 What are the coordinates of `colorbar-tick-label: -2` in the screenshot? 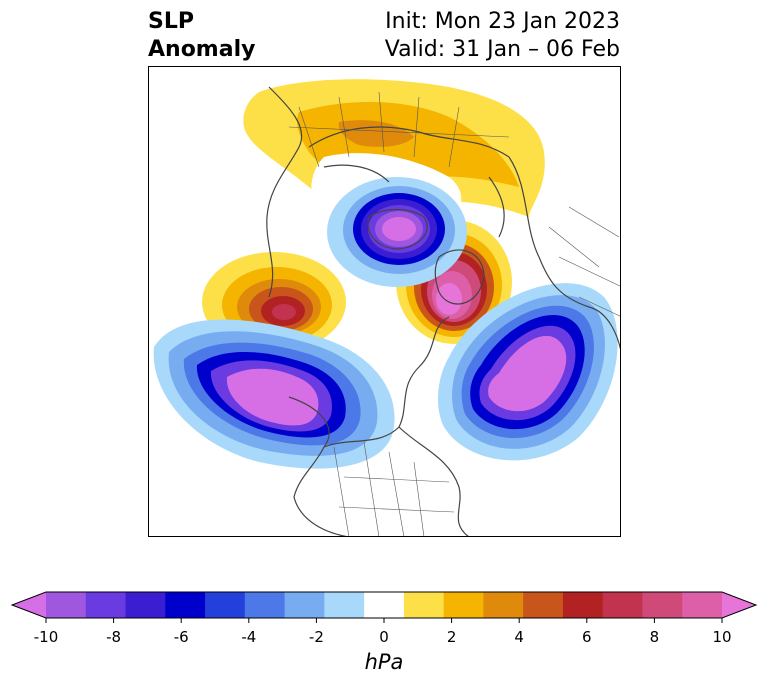 It's located at (316, 637).